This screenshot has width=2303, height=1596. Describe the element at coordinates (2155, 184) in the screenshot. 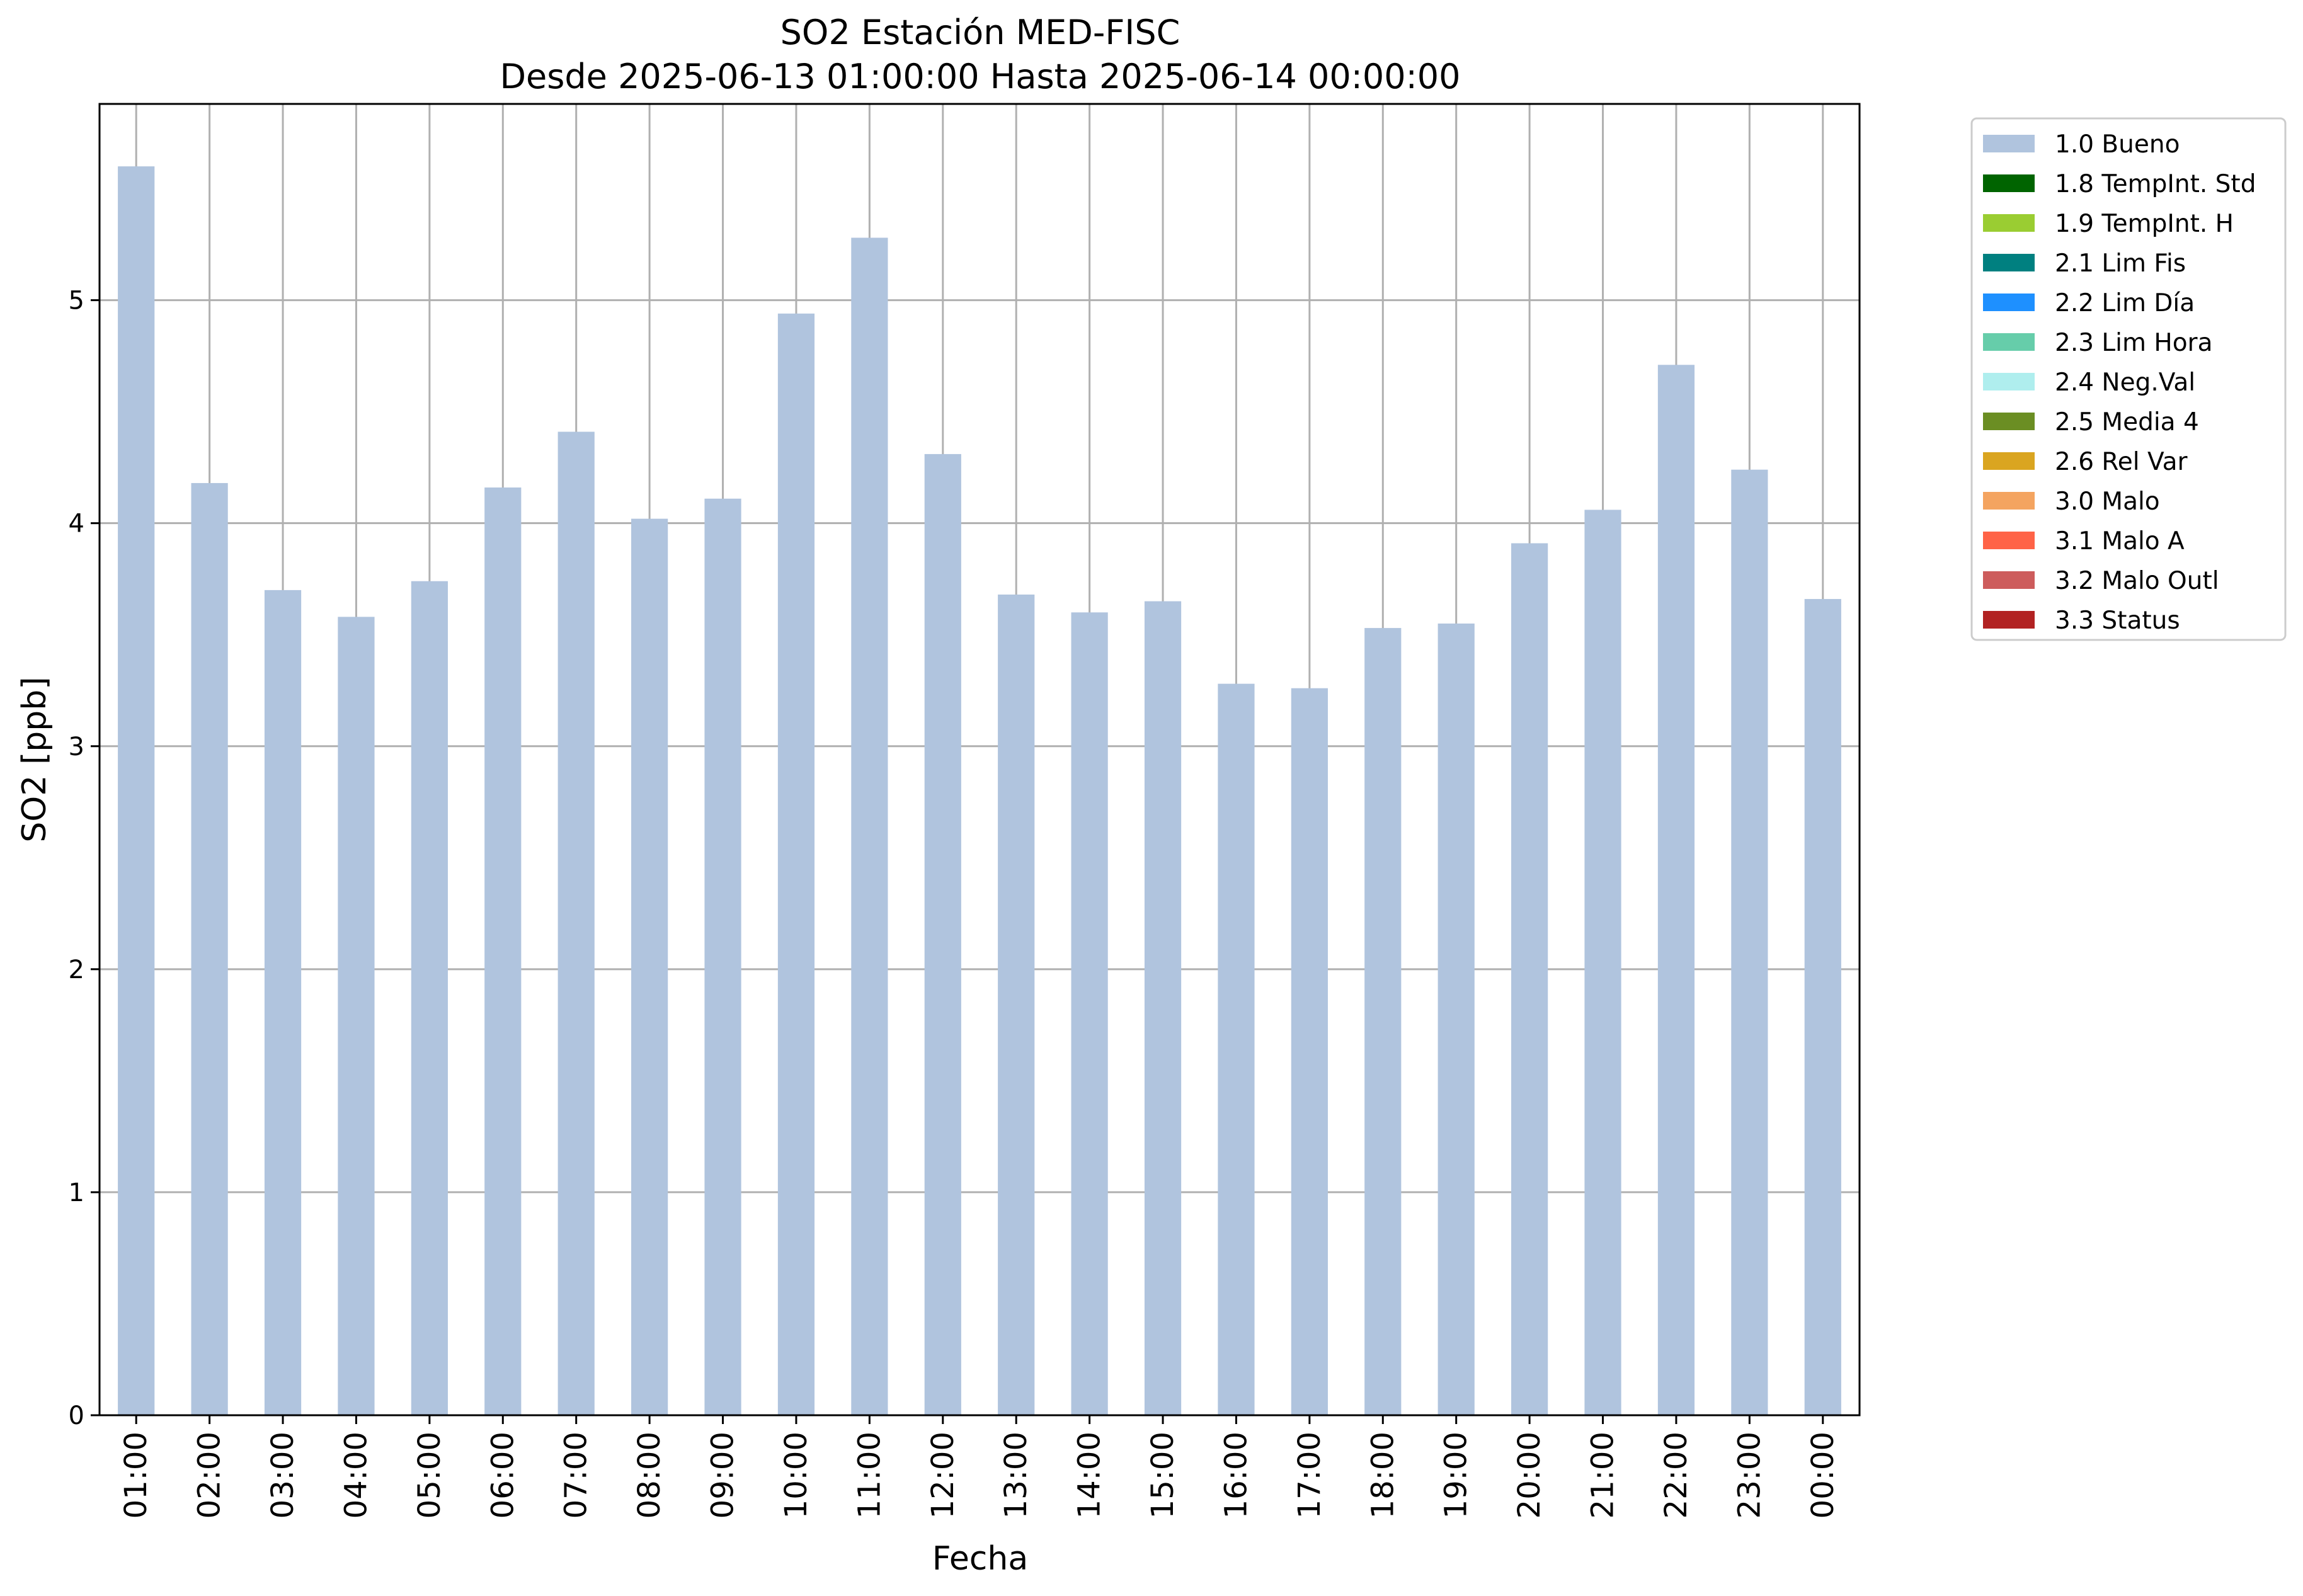

I see `legend-label: 1.8 TempInt. Std` at that location.